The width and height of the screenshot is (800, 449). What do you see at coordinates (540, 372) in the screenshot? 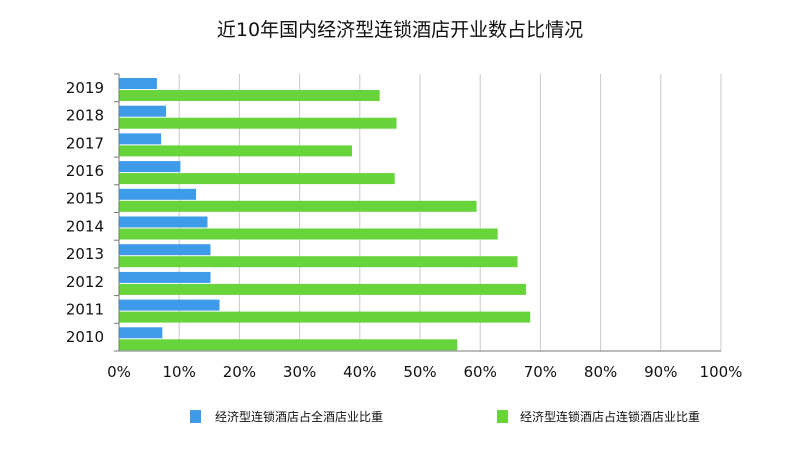
I see `x-tick-label: 70%` at bounding box center [540, 372].